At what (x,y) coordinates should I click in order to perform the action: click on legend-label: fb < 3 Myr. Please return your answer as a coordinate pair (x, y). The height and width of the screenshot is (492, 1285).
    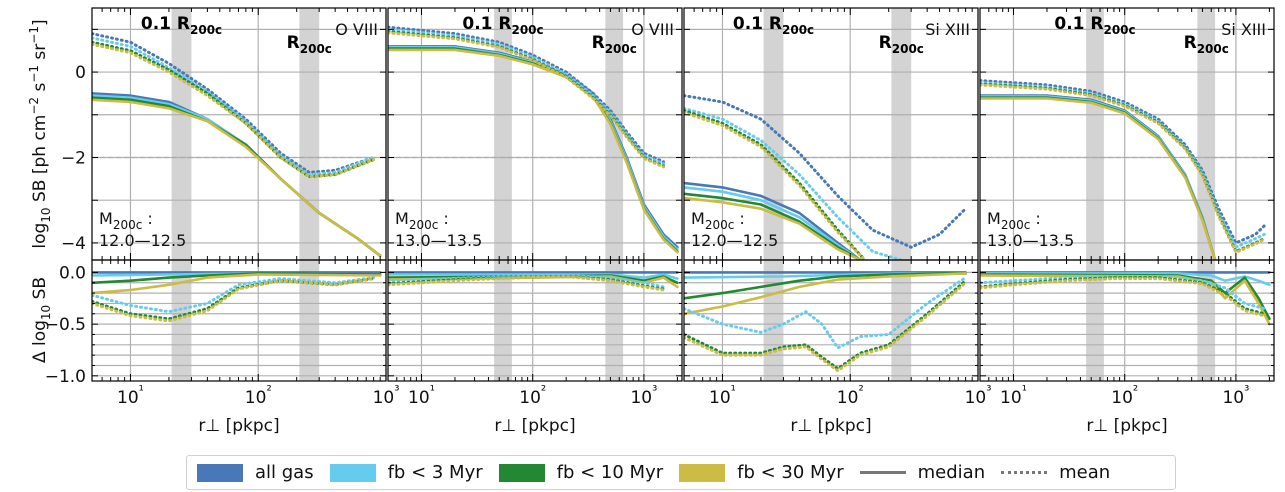
    Looking at the image, I should click on (435, 472).